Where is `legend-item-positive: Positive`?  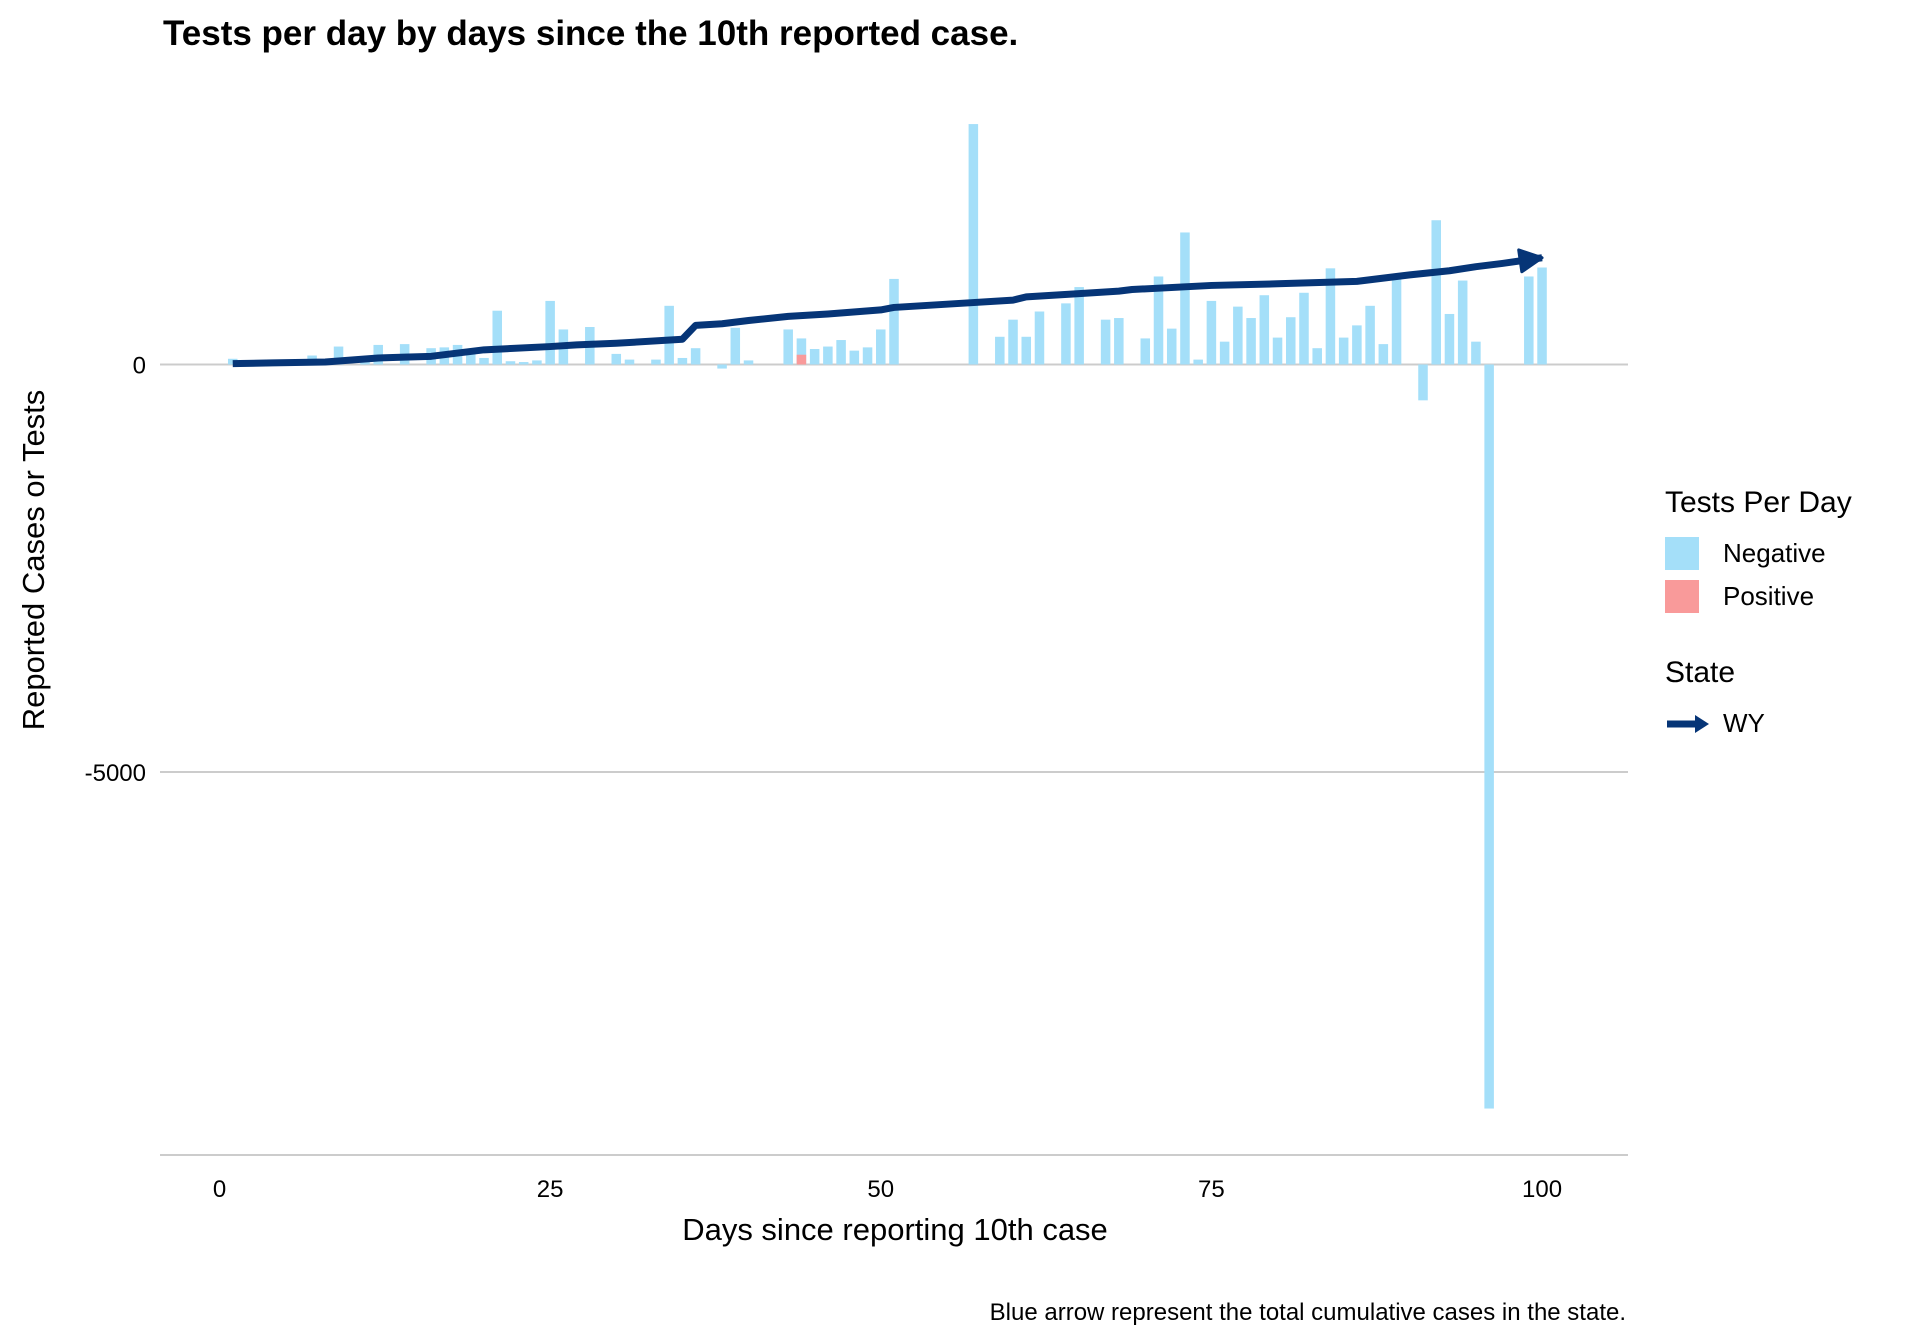
legend-item-positive: Positive is located at coordinates (1758, 596).